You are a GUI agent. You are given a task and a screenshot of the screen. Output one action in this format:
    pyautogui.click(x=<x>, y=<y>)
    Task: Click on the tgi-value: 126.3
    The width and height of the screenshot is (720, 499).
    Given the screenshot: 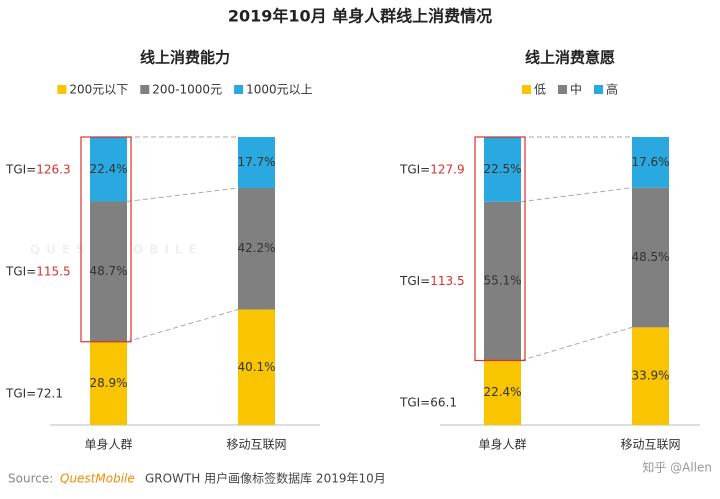 What is the action you would take?
    pyautogui.click(x=53, y=169)
    